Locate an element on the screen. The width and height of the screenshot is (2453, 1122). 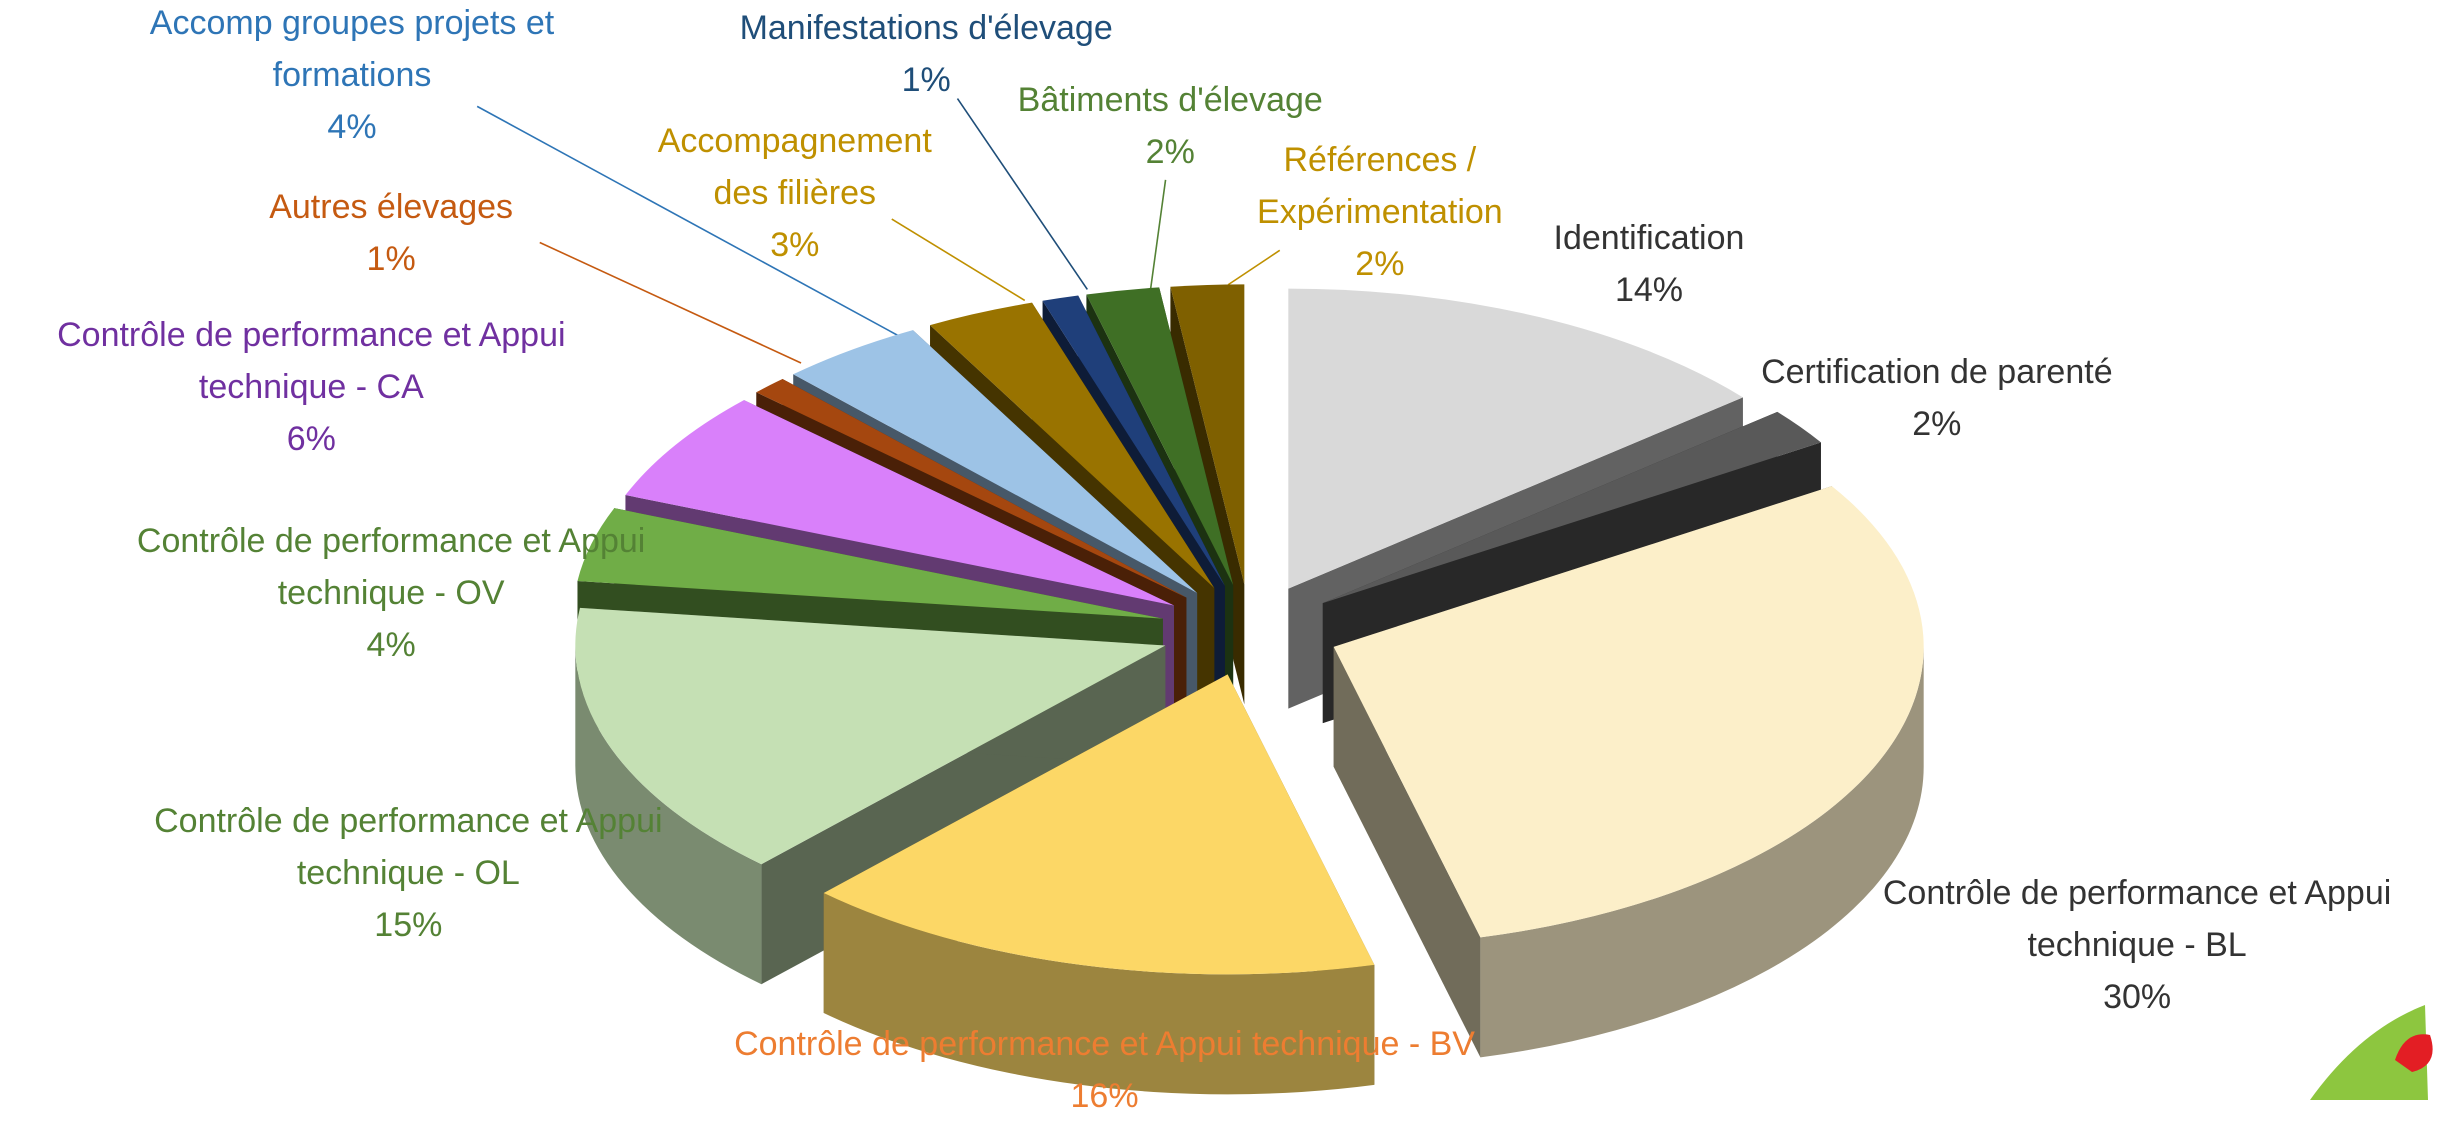
logo-leaf is located at coordinates (2369, 1052).